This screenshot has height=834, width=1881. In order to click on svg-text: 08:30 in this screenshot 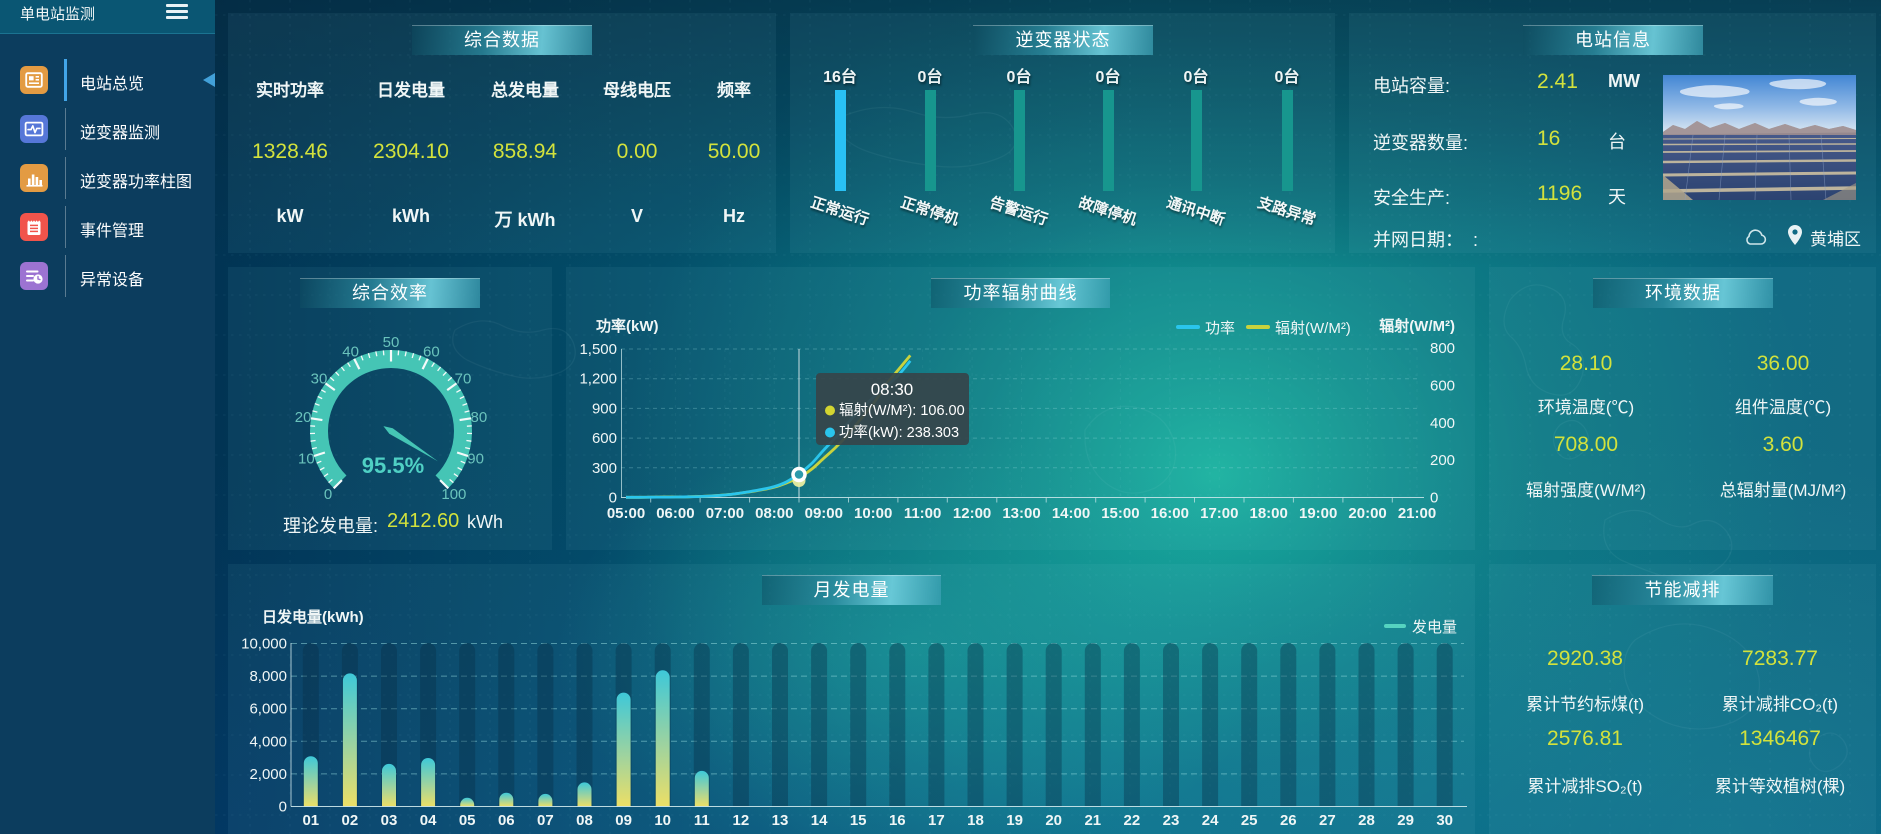, I will do `click(892, 389)`.